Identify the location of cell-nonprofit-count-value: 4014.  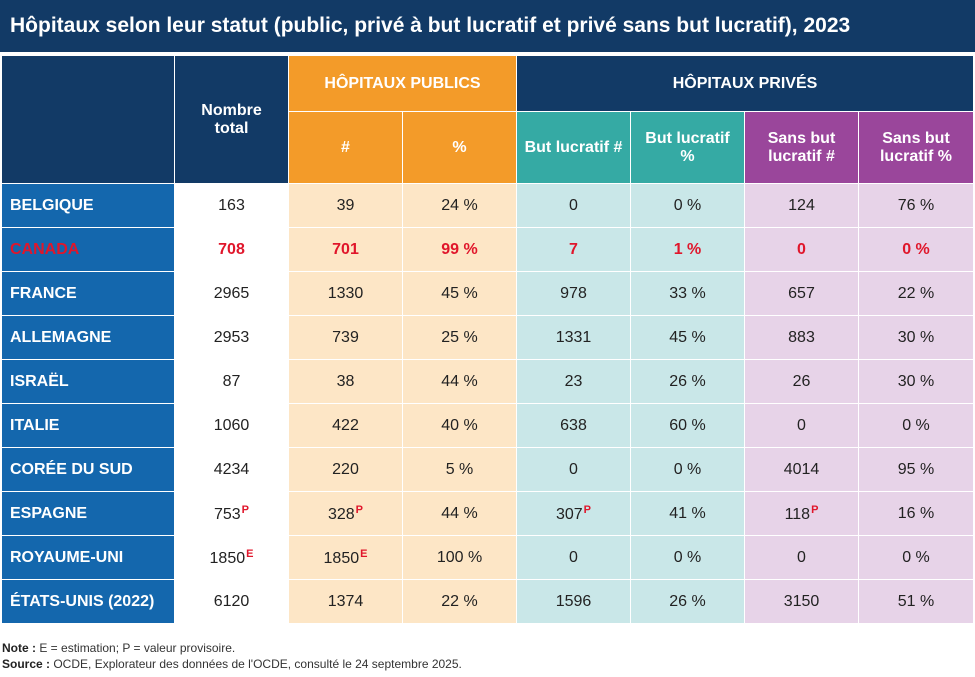
(801, 469).